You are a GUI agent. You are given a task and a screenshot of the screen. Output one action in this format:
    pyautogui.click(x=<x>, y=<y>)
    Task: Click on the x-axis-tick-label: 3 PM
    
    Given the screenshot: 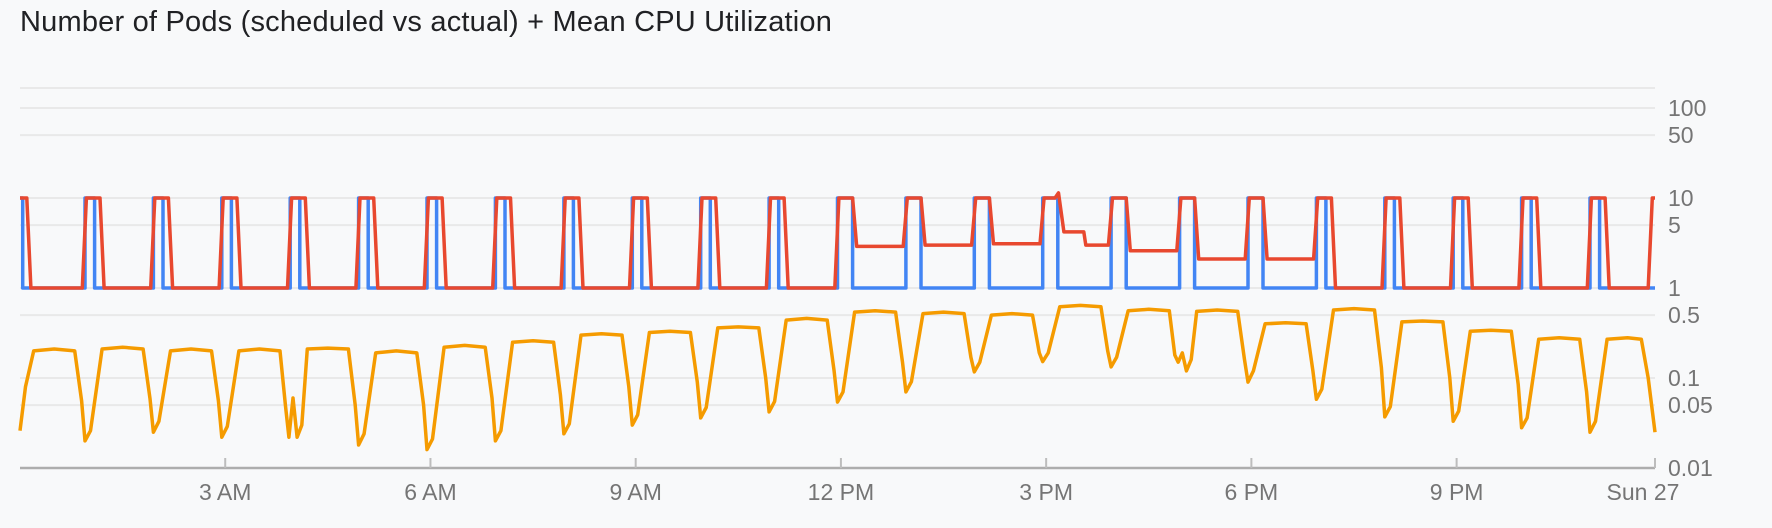 What is the action you would take?
    pyautogui.click(x=1046, y=492)
    